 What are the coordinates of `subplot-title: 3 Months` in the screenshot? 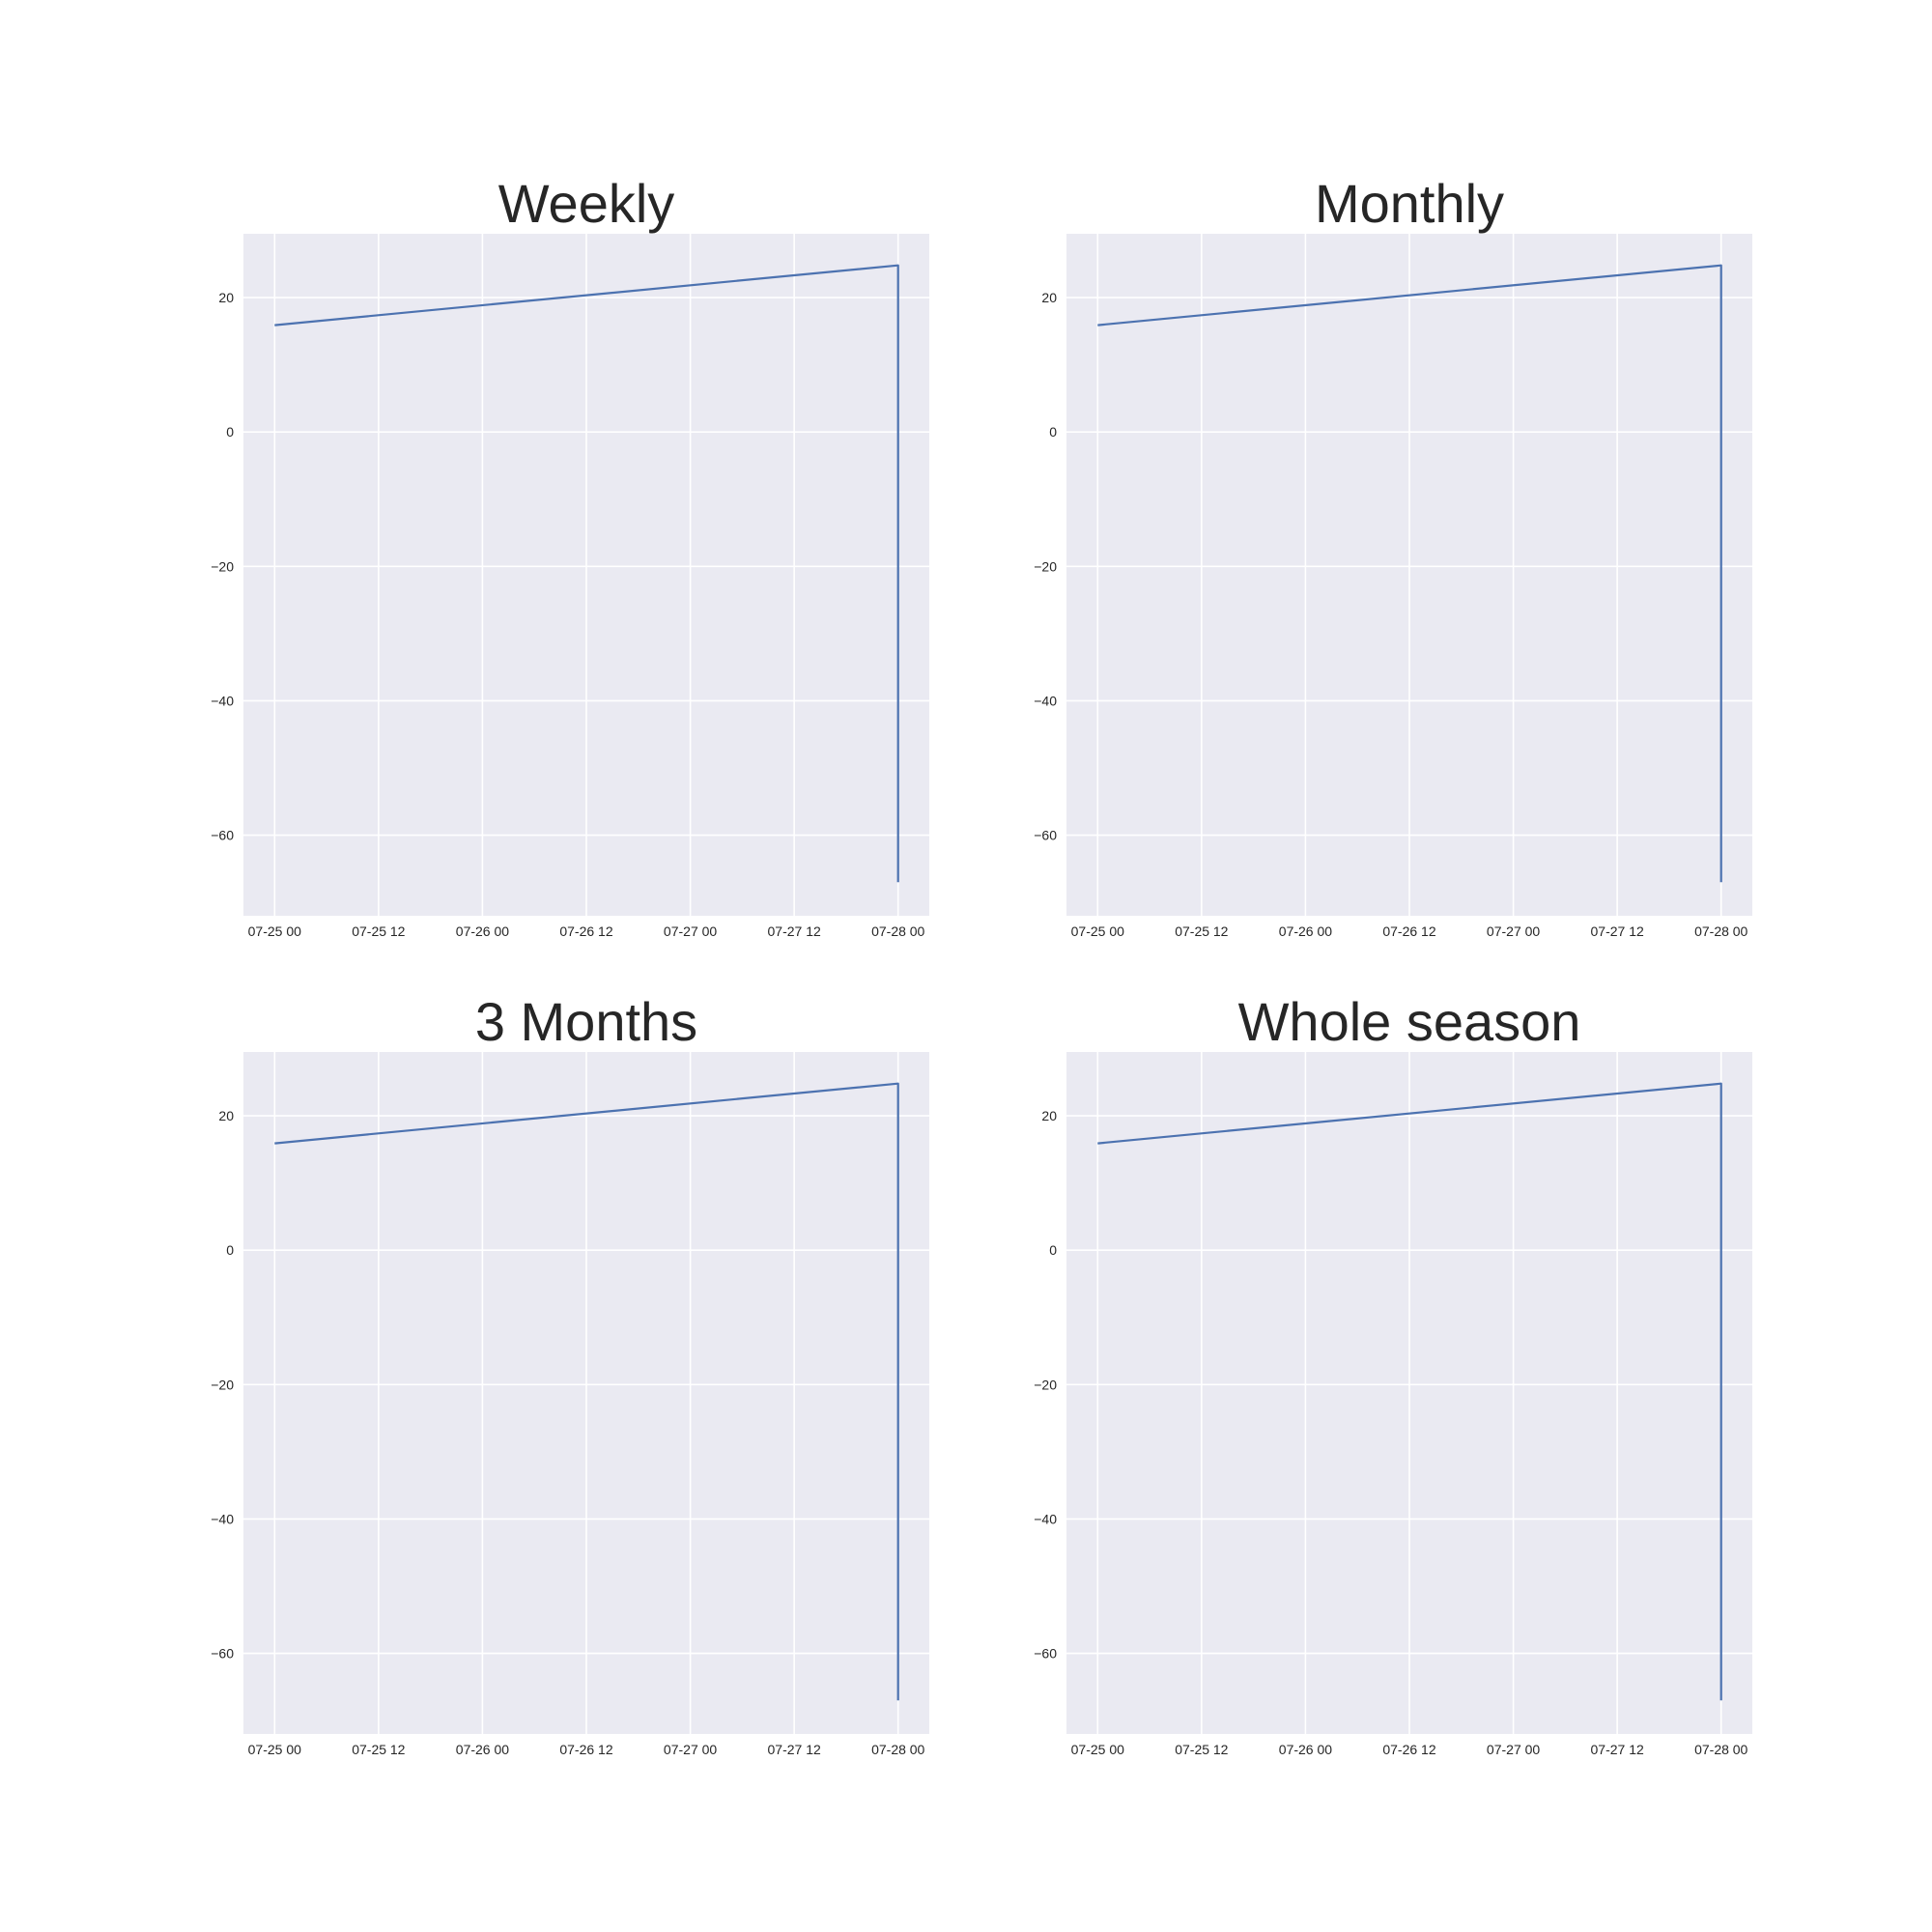 It's located at (586, 1021).